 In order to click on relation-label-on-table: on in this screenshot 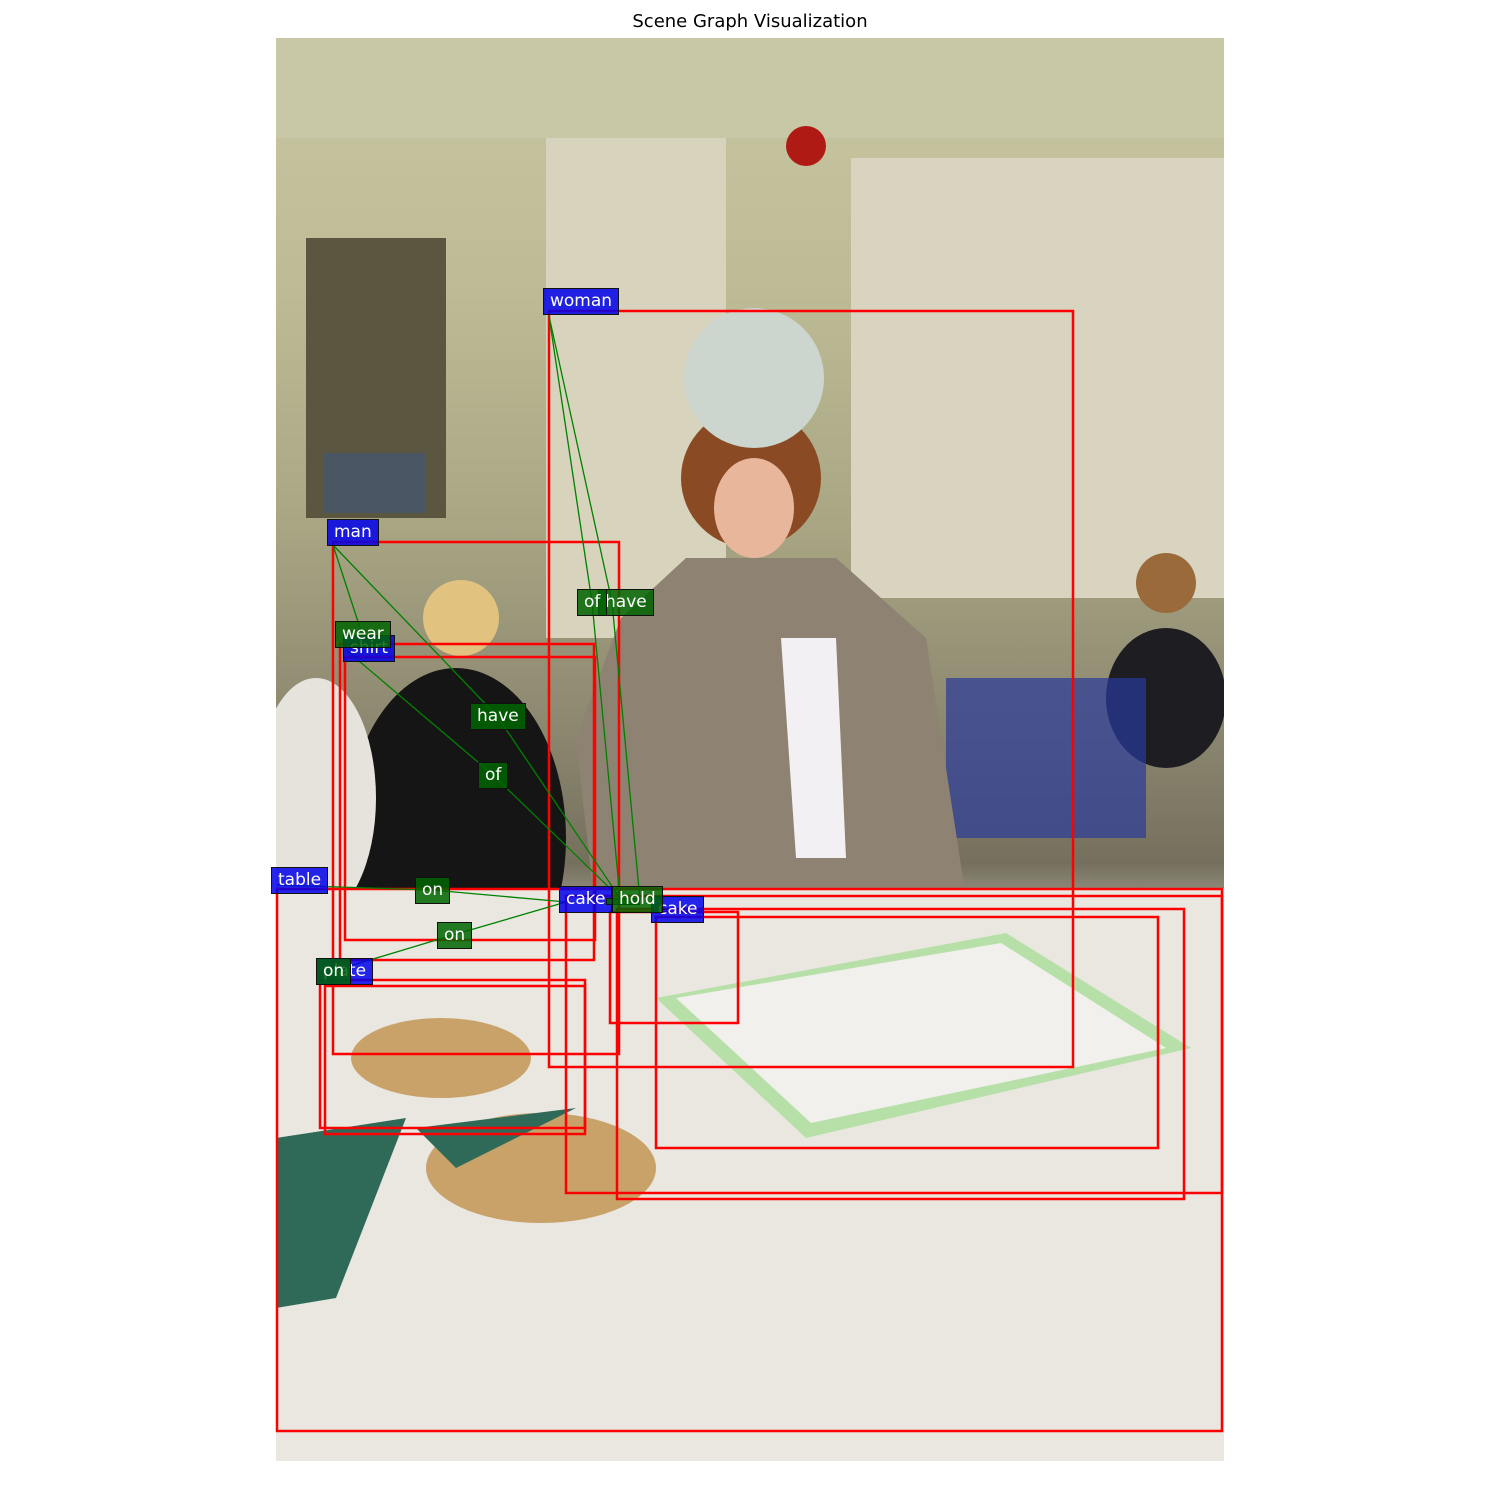, I will do `click(433, 890)`.